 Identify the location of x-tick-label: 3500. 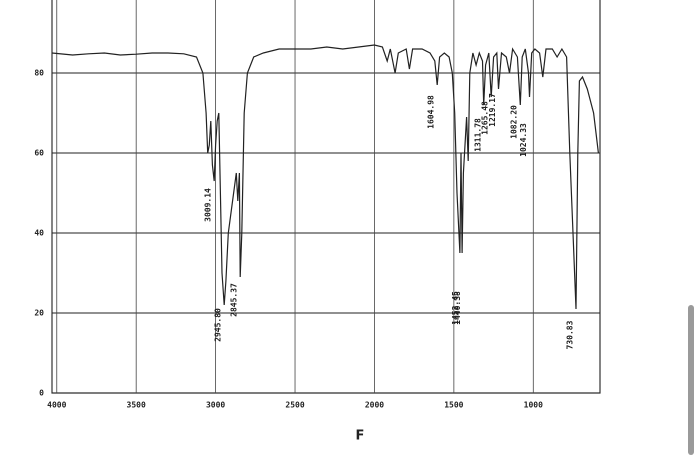
(136, 405).